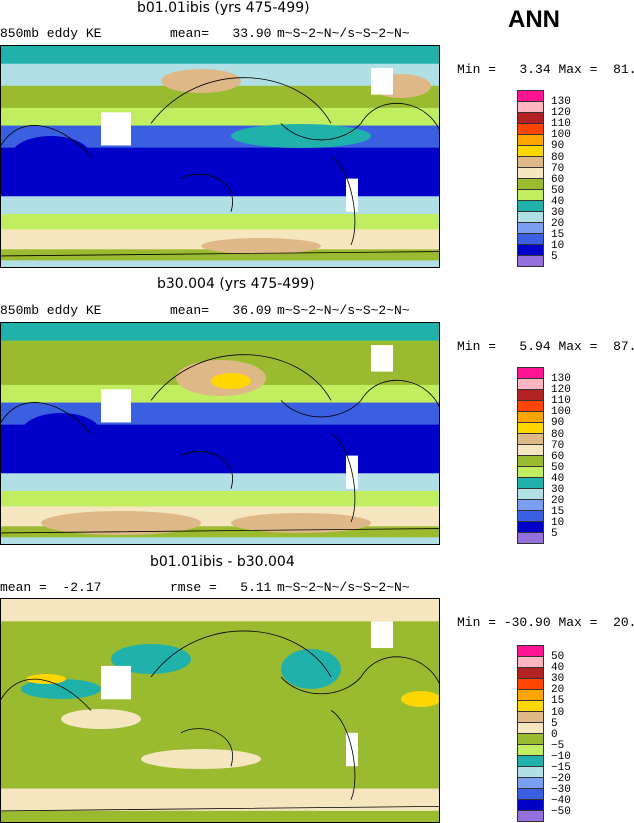 Image resolution: width=634 pixels, height=823 pixels. Describe the element at coordinates (343, 310) in the screenshot. I see `panel2-units: m~S~2~N~/s~S~2~N~` at that location.